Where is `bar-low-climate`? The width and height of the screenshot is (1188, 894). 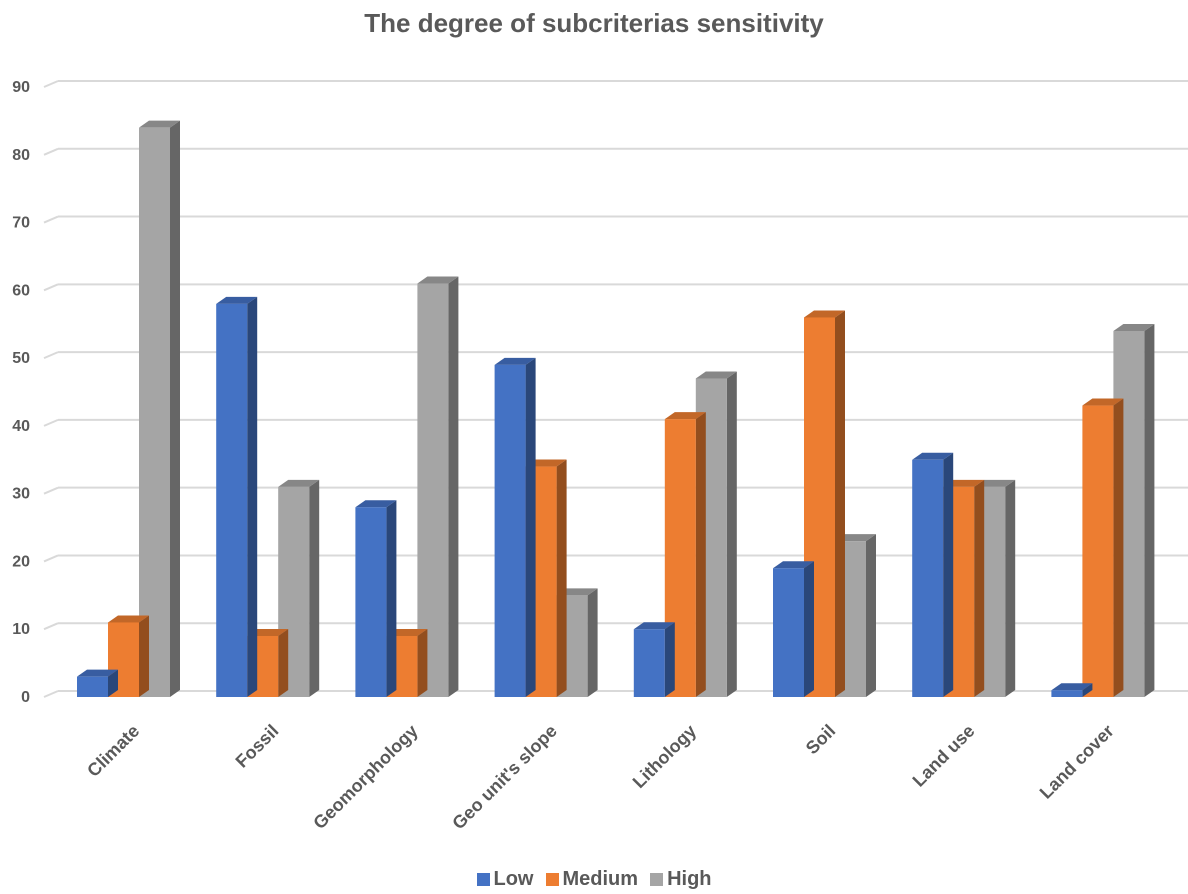 bar-low-climate is located at coordinates (97, 683).